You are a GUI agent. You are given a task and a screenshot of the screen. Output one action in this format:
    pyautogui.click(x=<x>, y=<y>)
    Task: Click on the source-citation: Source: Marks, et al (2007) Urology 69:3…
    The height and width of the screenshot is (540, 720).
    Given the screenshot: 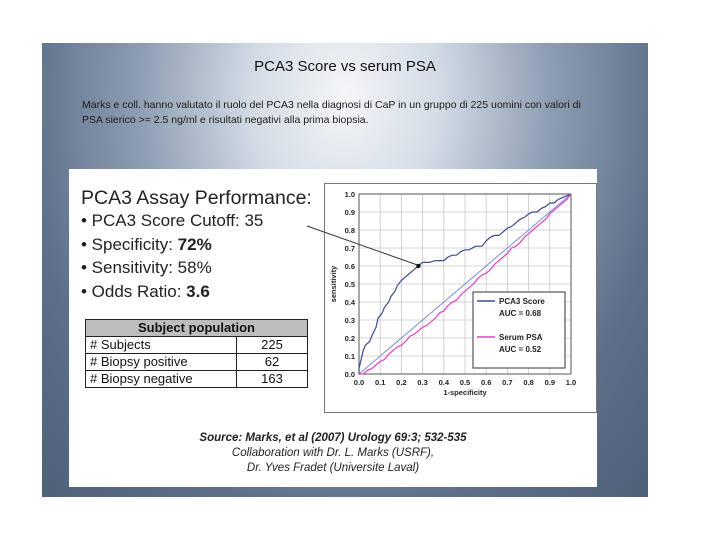 What is the action you would take?
    pyautogui.click(x=333, y=453)
    